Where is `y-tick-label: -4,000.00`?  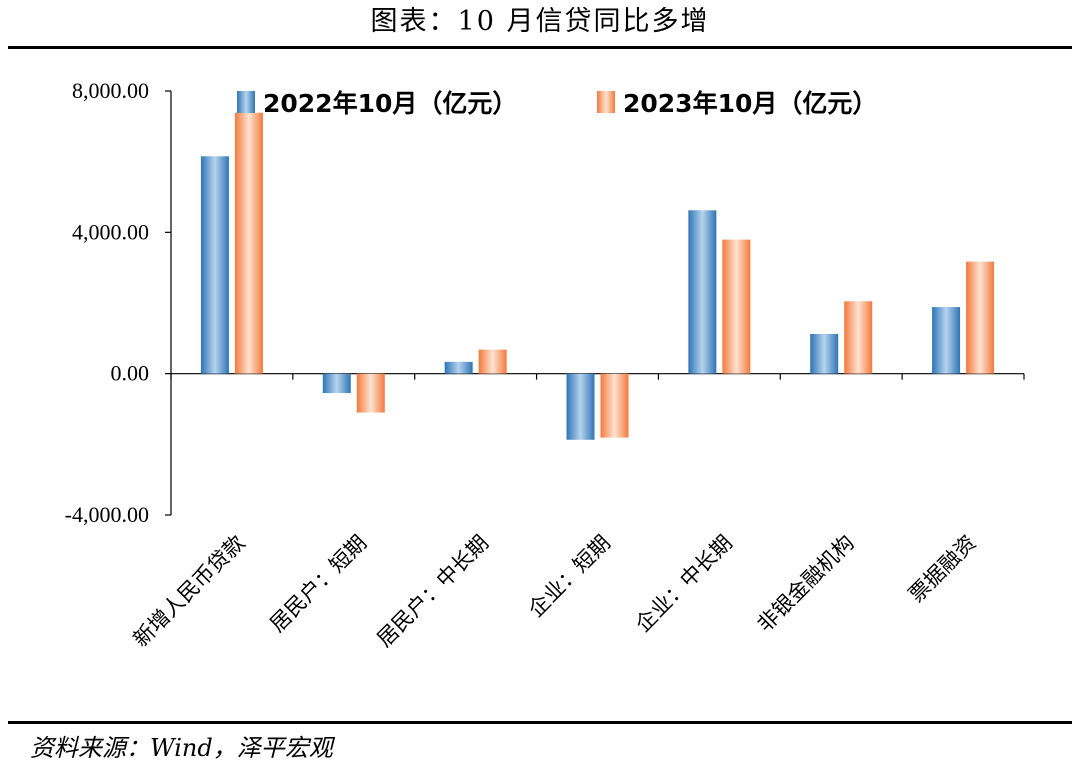 y-tick-label: -4,000.00 is located at coordinates (107, 514).